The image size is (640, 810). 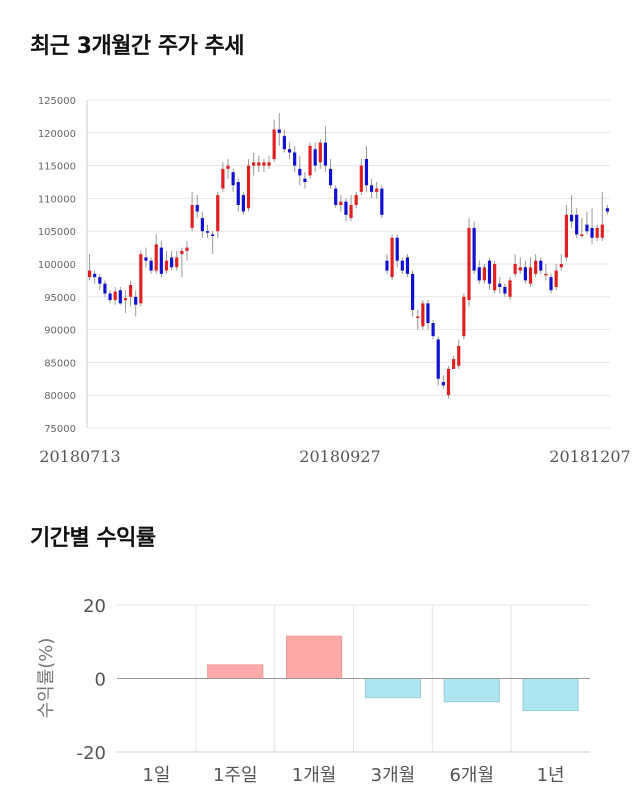 What do you see at coordinates (551, 775) in the screenshot?
I see `x-tick-label: 1년` at bounding box center [551, 775].